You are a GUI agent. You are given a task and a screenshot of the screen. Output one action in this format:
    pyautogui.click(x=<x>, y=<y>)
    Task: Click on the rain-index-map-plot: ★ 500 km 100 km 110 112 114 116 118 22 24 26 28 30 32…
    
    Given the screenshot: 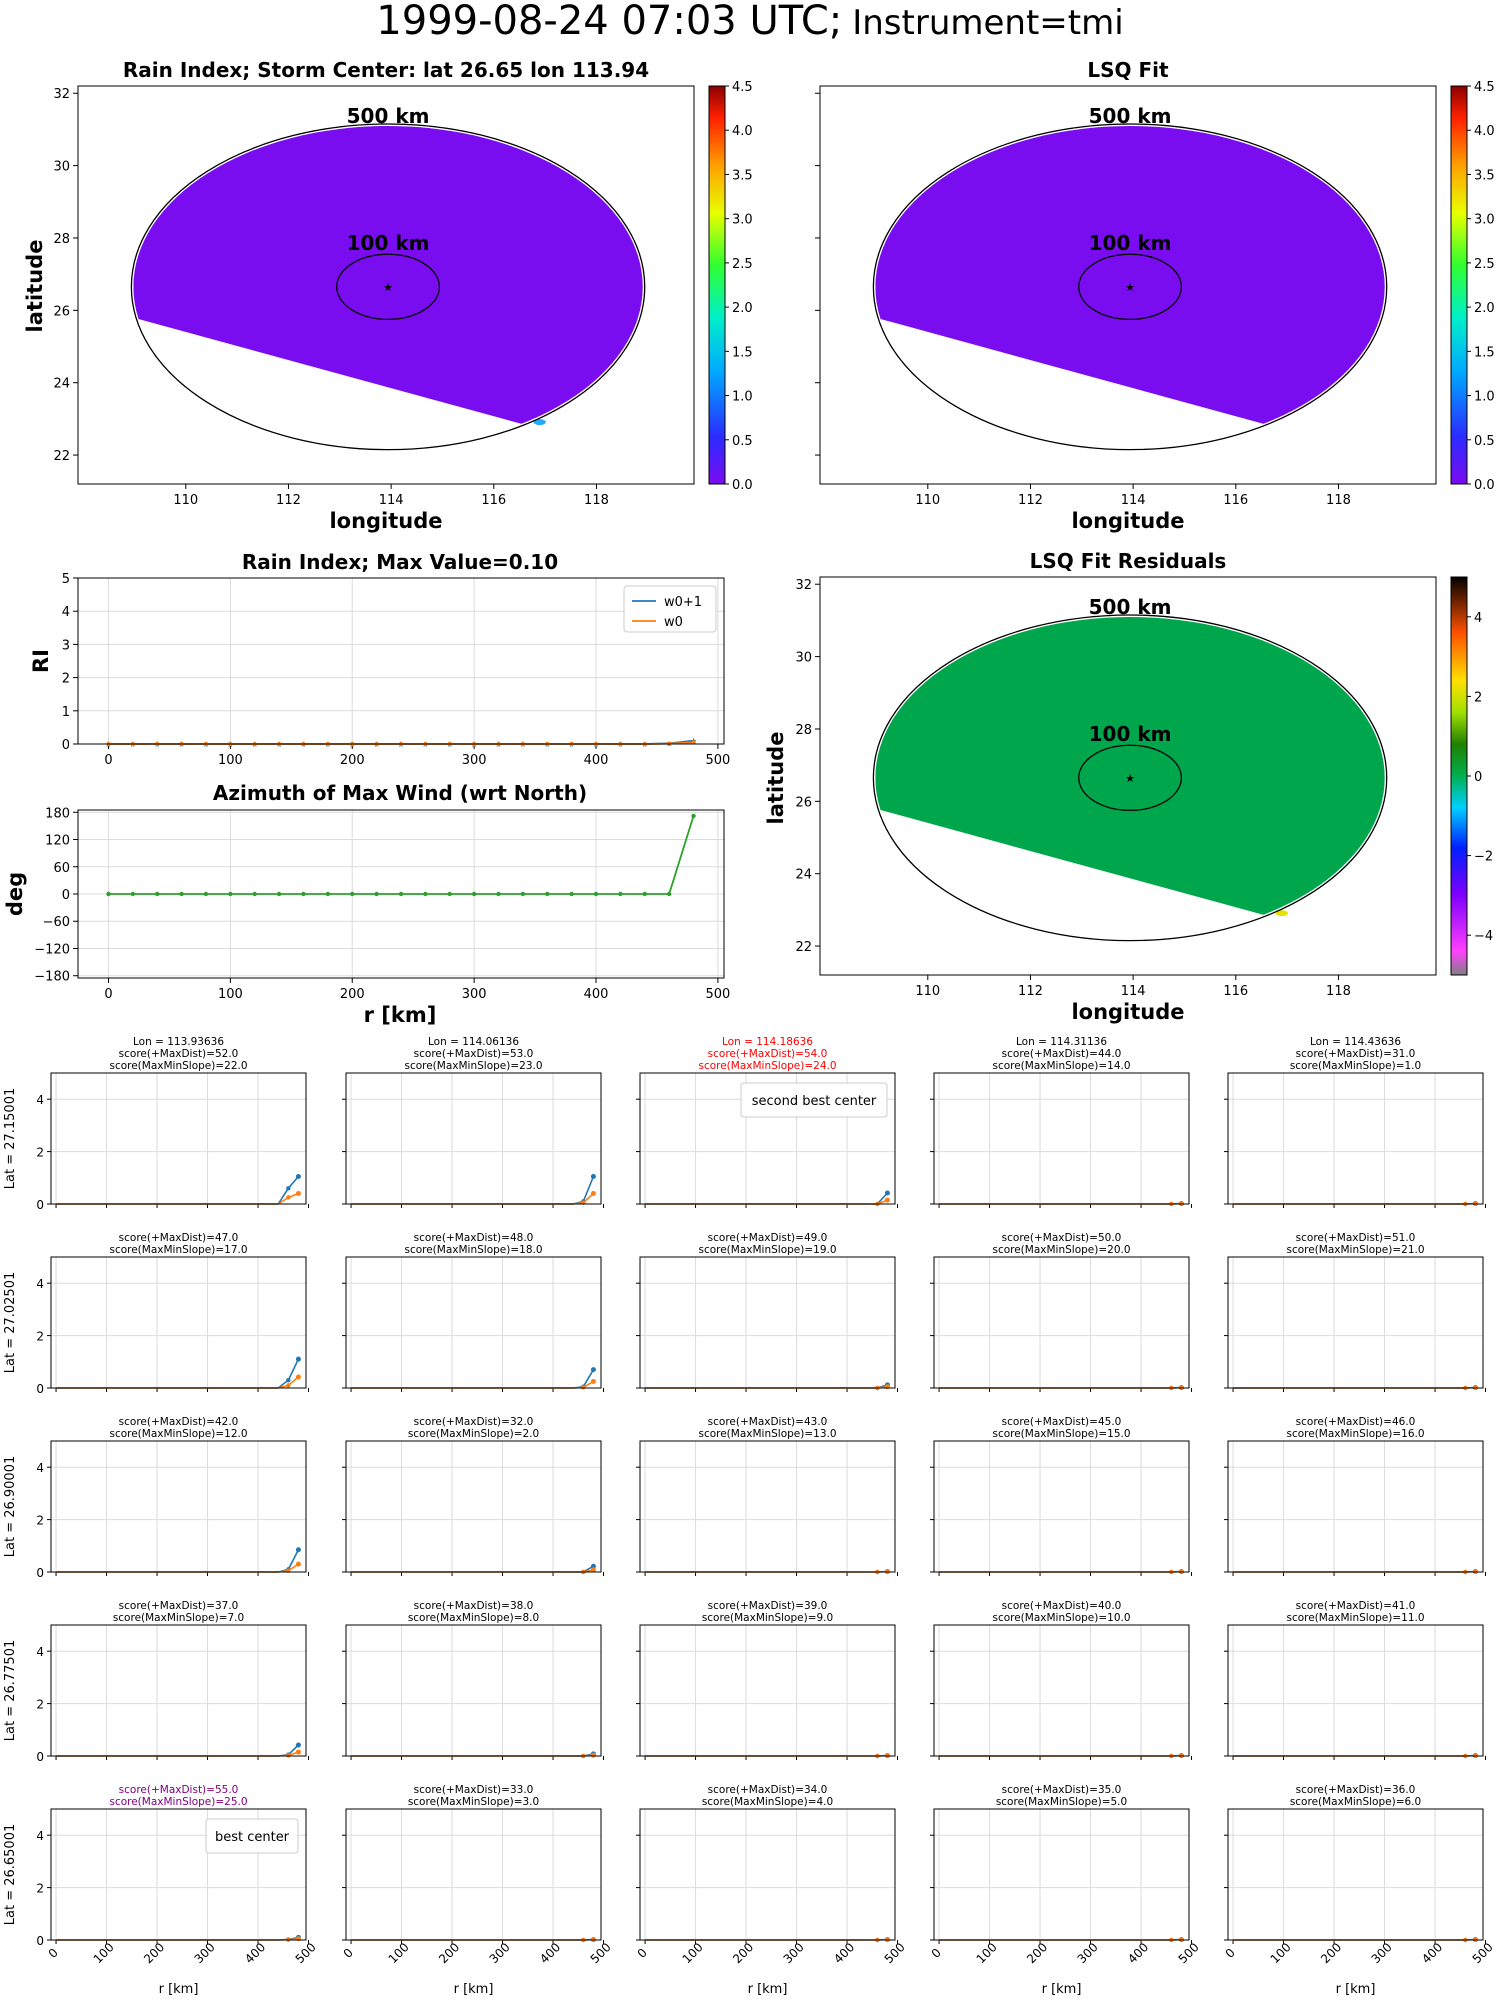 What is the action you would take?
    pyautogui.click(x=402, y=294)
    